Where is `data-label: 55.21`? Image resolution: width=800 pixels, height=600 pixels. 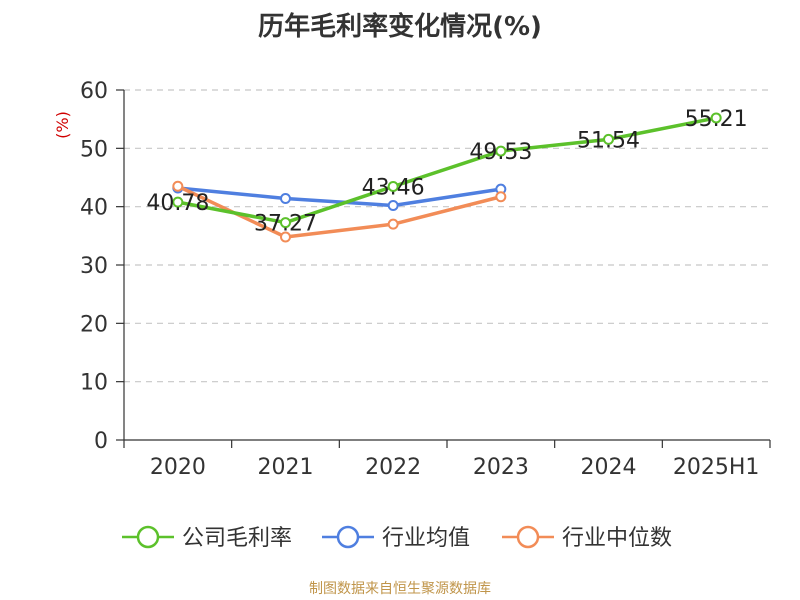 data-label: 55.21 is located at coordinates (716, 119).